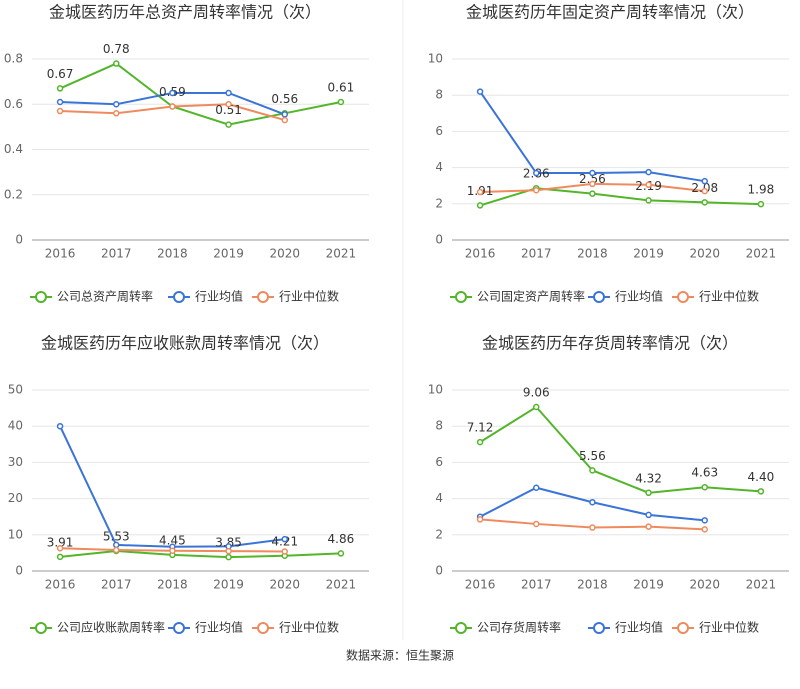  I want to click on data-label: 2.56, so click(592, 179).